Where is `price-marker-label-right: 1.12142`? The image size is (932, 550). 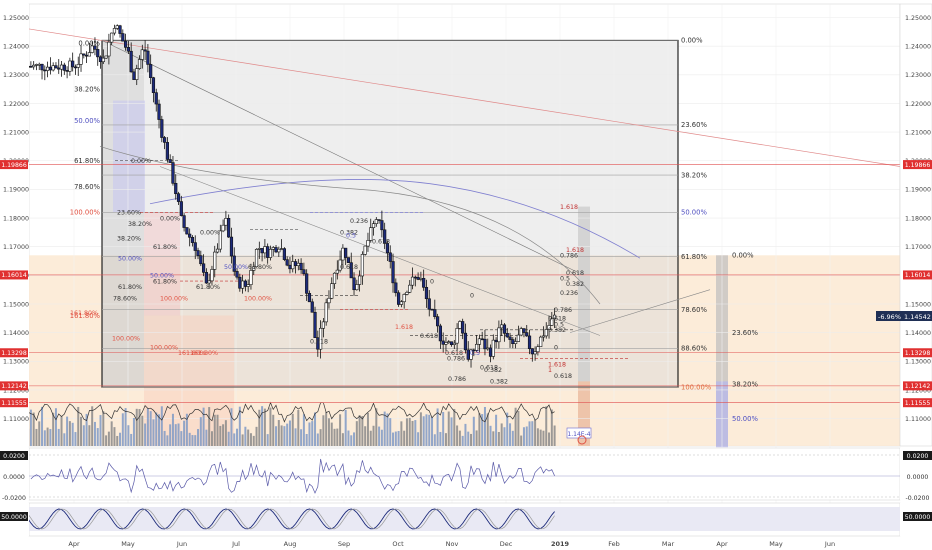 price-marker-label-right: 1.12142 is located at coordinates (918, 386).